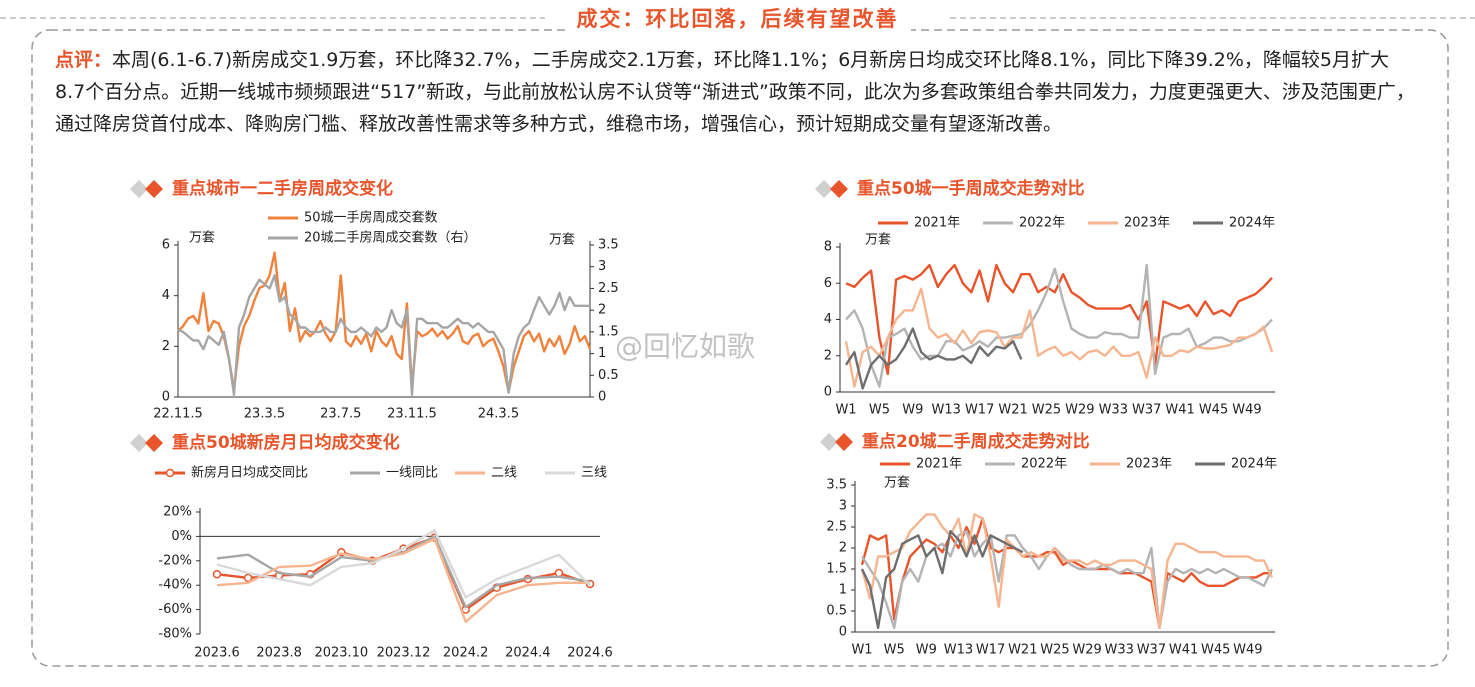 Image resolution: width=1475 pixels, height=687 pixels. Describe the element at coordinates (602, 310) in the screenshot. I see `y2-tick-label: 2` at that location.